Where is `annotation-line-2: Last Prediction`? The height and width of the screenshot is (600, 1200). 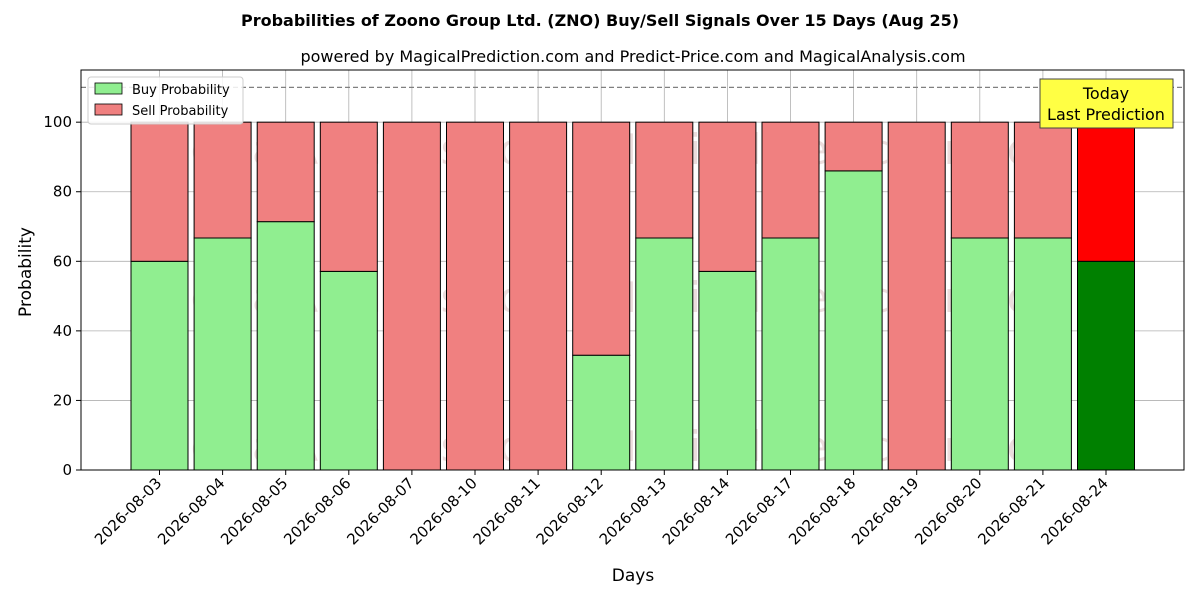 annotation-line-2: Last Prediction is located at coordinates (1106, 114).